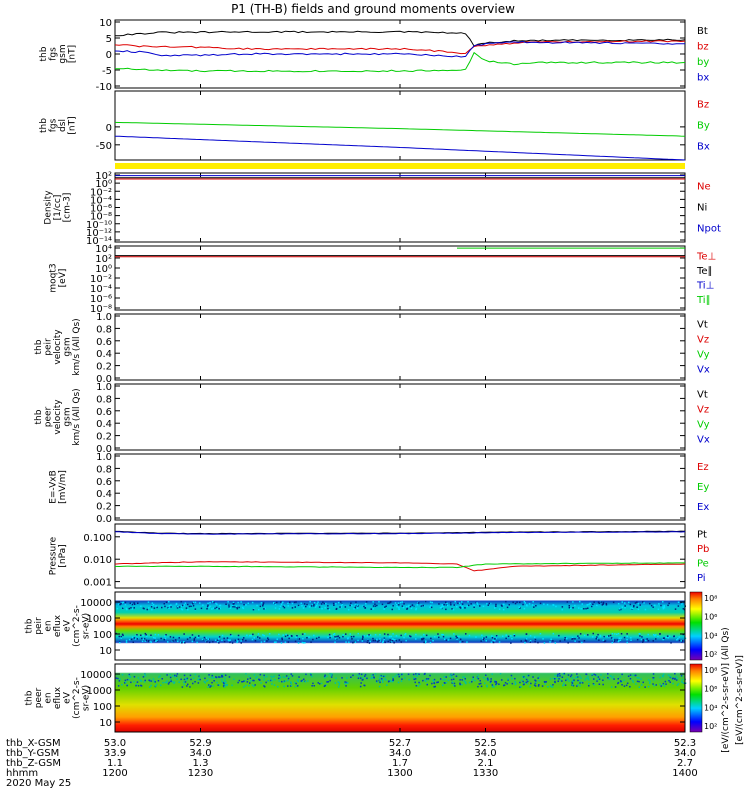 Image resolution: width=750 pixels, height=800 pixels. What do you see at coordinates (706, 256) in the screenshot?
I see `legend-entry: Te⊥` at bounding box center [706, 256].